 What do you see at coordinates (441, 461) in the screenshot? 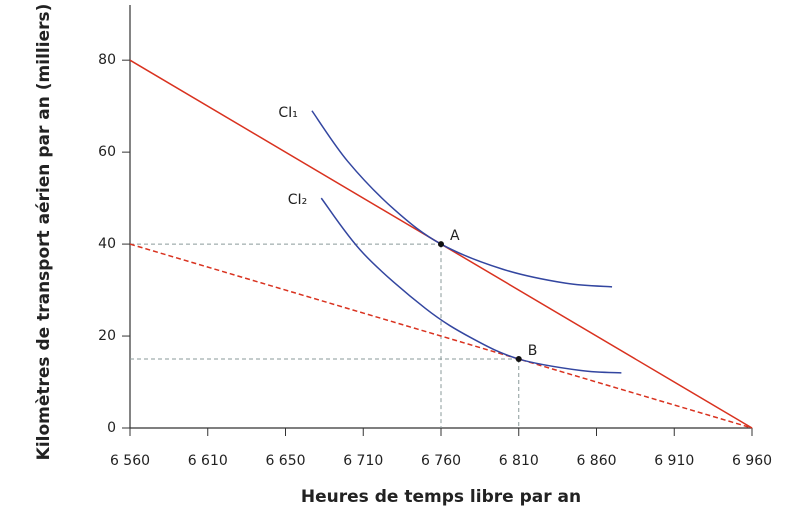
I see `x-tick-label: 6 760` at bounding box center [441, 461].